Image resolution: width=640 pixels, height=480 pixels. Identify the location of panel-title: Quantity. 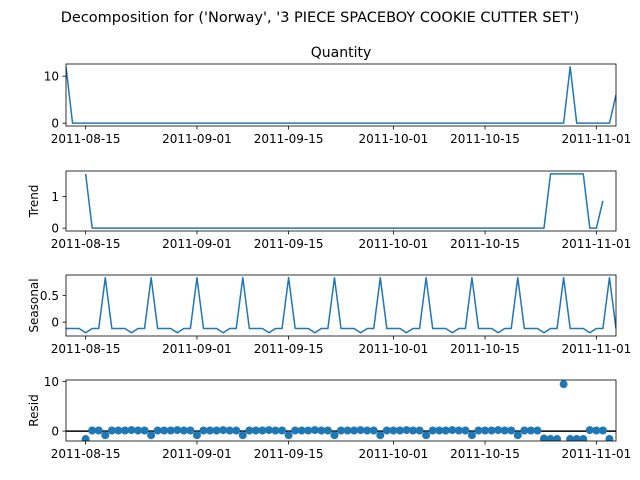
(341, 53).